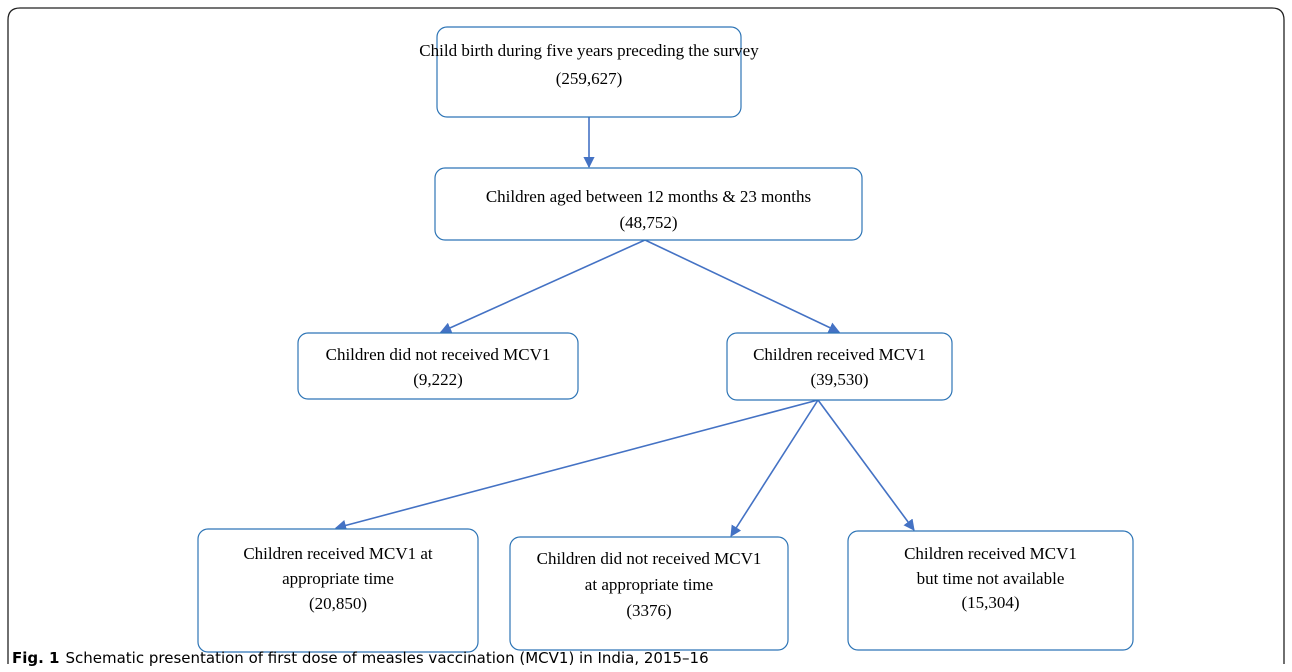 The height and width of the screenshot is (672, 1292). What do you see at coordinates (648, 610) in the screenshot?
I see `node-label: (3376)` at bounding box center [648, 610].